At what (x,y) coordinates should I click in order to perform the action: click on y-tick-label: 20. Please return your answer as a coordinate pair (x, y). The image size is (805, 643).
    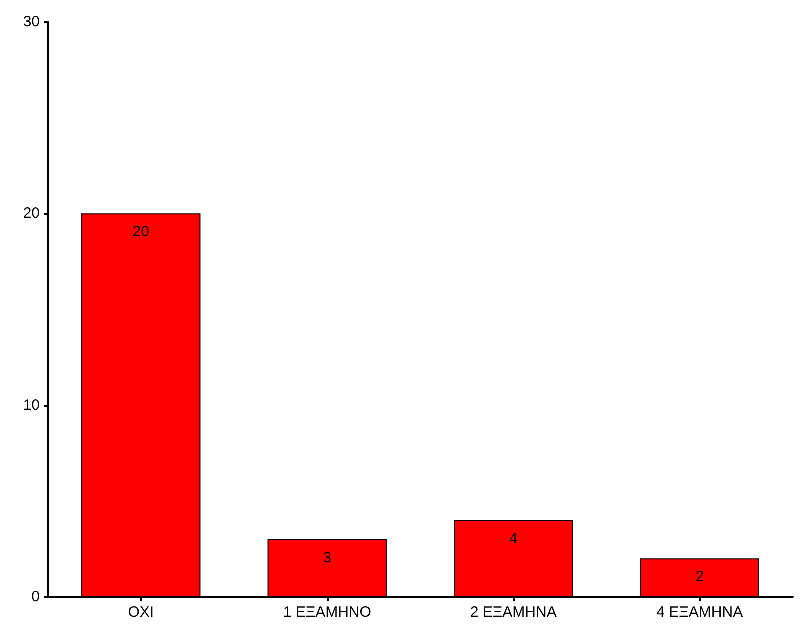
    Looking at the image, I should click on (31, 213).